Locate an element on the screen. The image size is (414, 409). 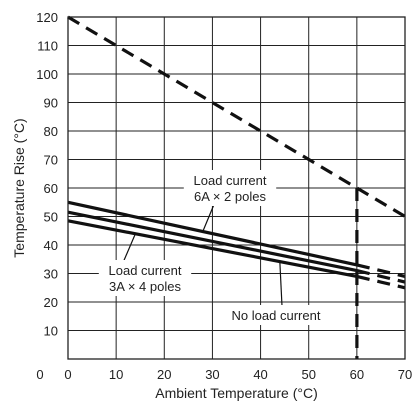
x-tick-label: 20 is located at coordinates (164, 374).